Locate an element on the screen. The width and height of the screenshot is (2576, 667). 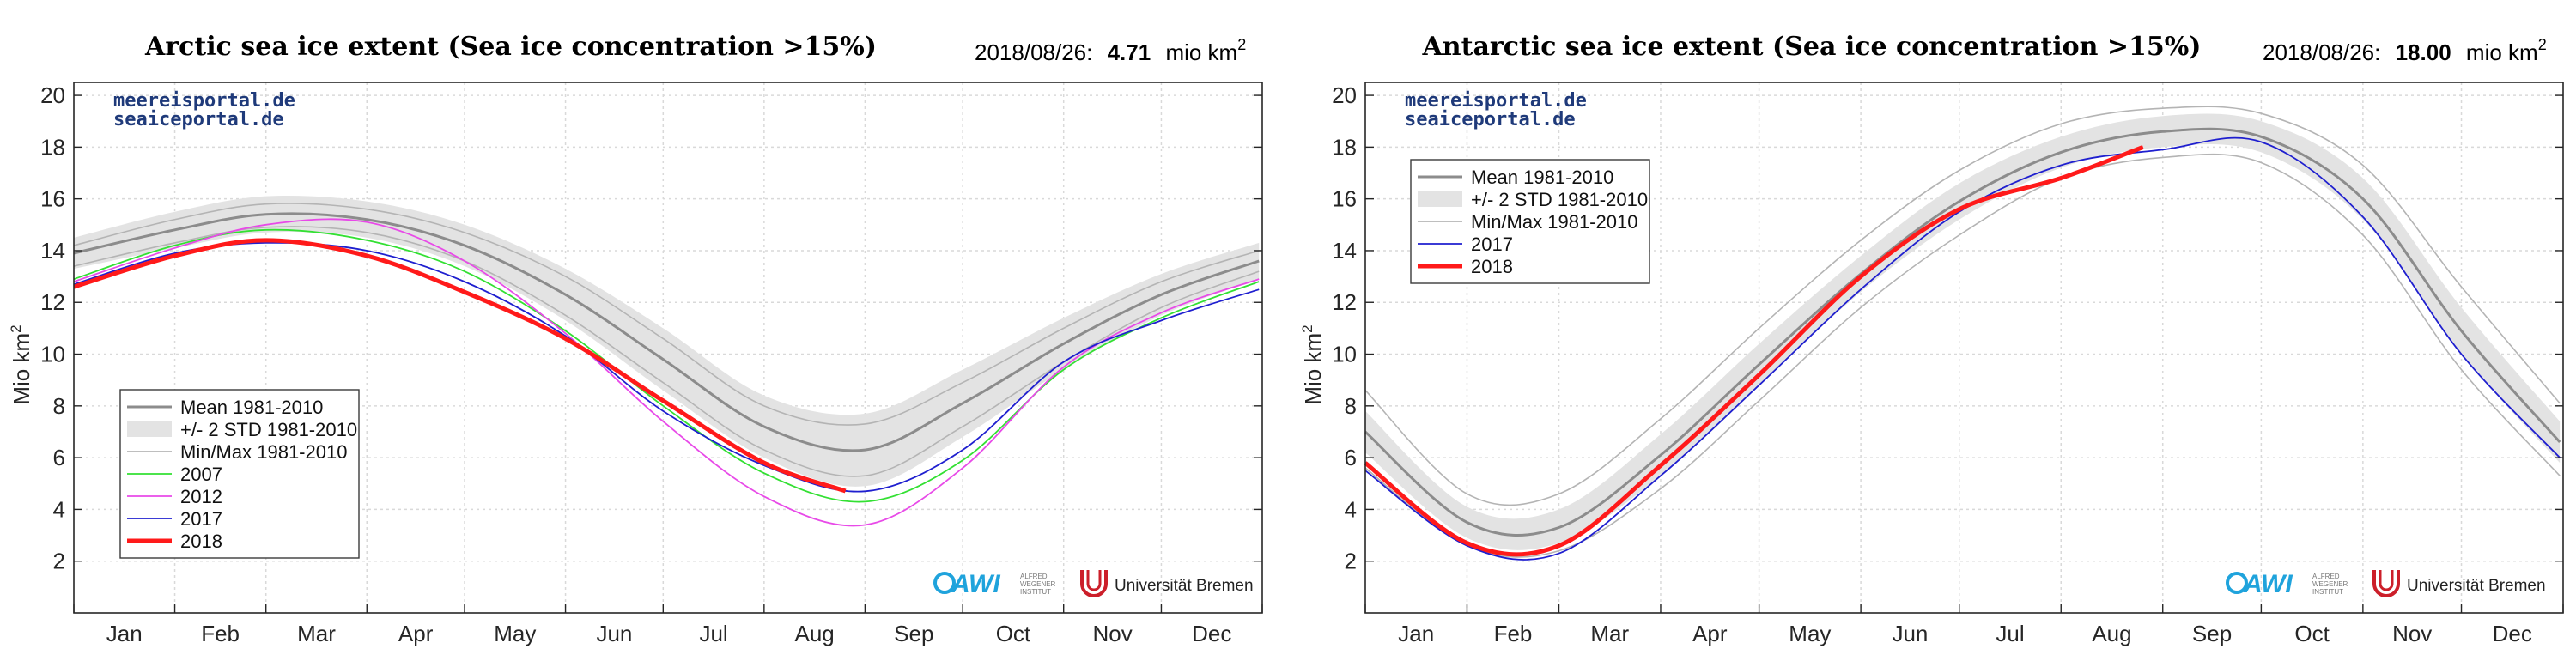
awi-logo-text: AWI is located at coordinates (976, 584).